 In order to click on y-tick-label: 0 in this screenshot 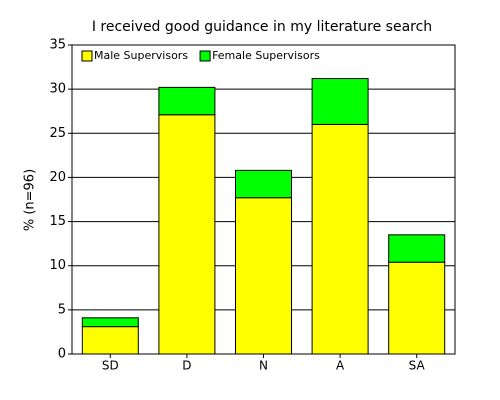, I will do `click(62, 354)`.